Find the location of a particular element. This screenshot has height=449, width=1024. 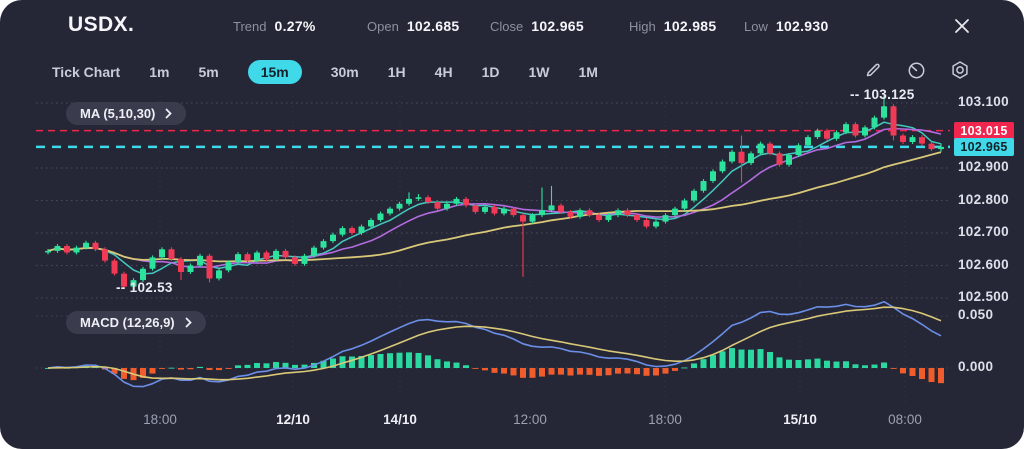

close-button is located at coordinates (962, 26).